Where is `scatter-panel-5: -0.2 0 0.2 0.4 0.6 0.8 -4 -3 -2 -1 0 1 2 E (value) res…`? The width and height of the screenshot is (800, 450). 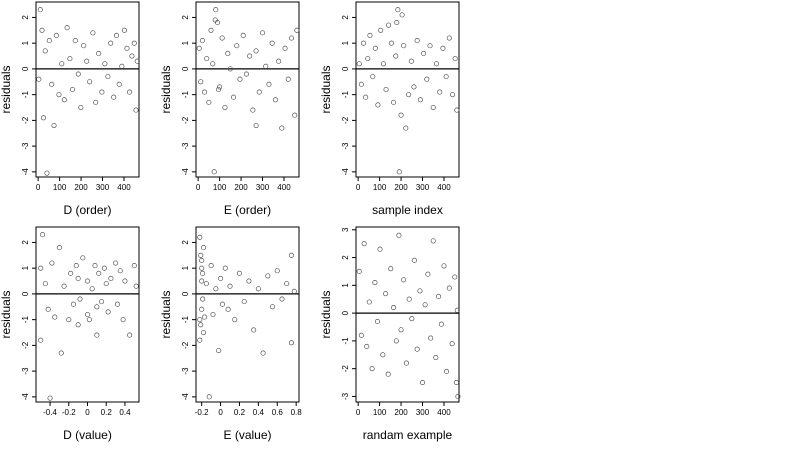
scatter-panel-5: -0.2 0 0.2 0.4 0.6 0.8 -4 -3 -2 -1 0 1 2 E (value) res… is located at coordinates (230, 334).